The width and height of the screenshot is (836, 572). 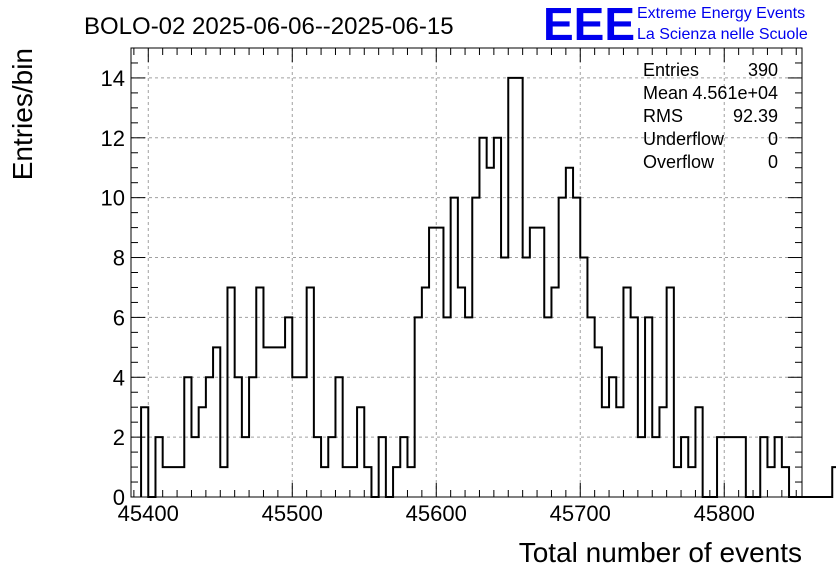 What do you see at coordinates (113, 288) in the screenshot?
I see `y-tick-labels: 0 2 4 6 8 10 12 14` at bounding box center [113, 288].